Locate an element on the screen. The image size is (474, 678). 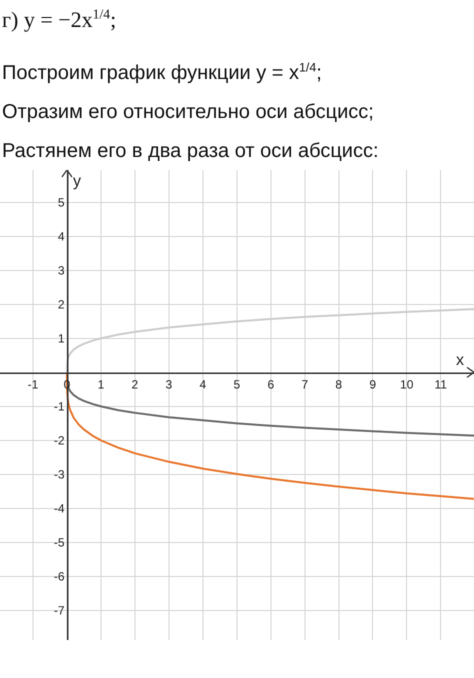
x-tick-label: 8 is located at coordinates (338, 384).